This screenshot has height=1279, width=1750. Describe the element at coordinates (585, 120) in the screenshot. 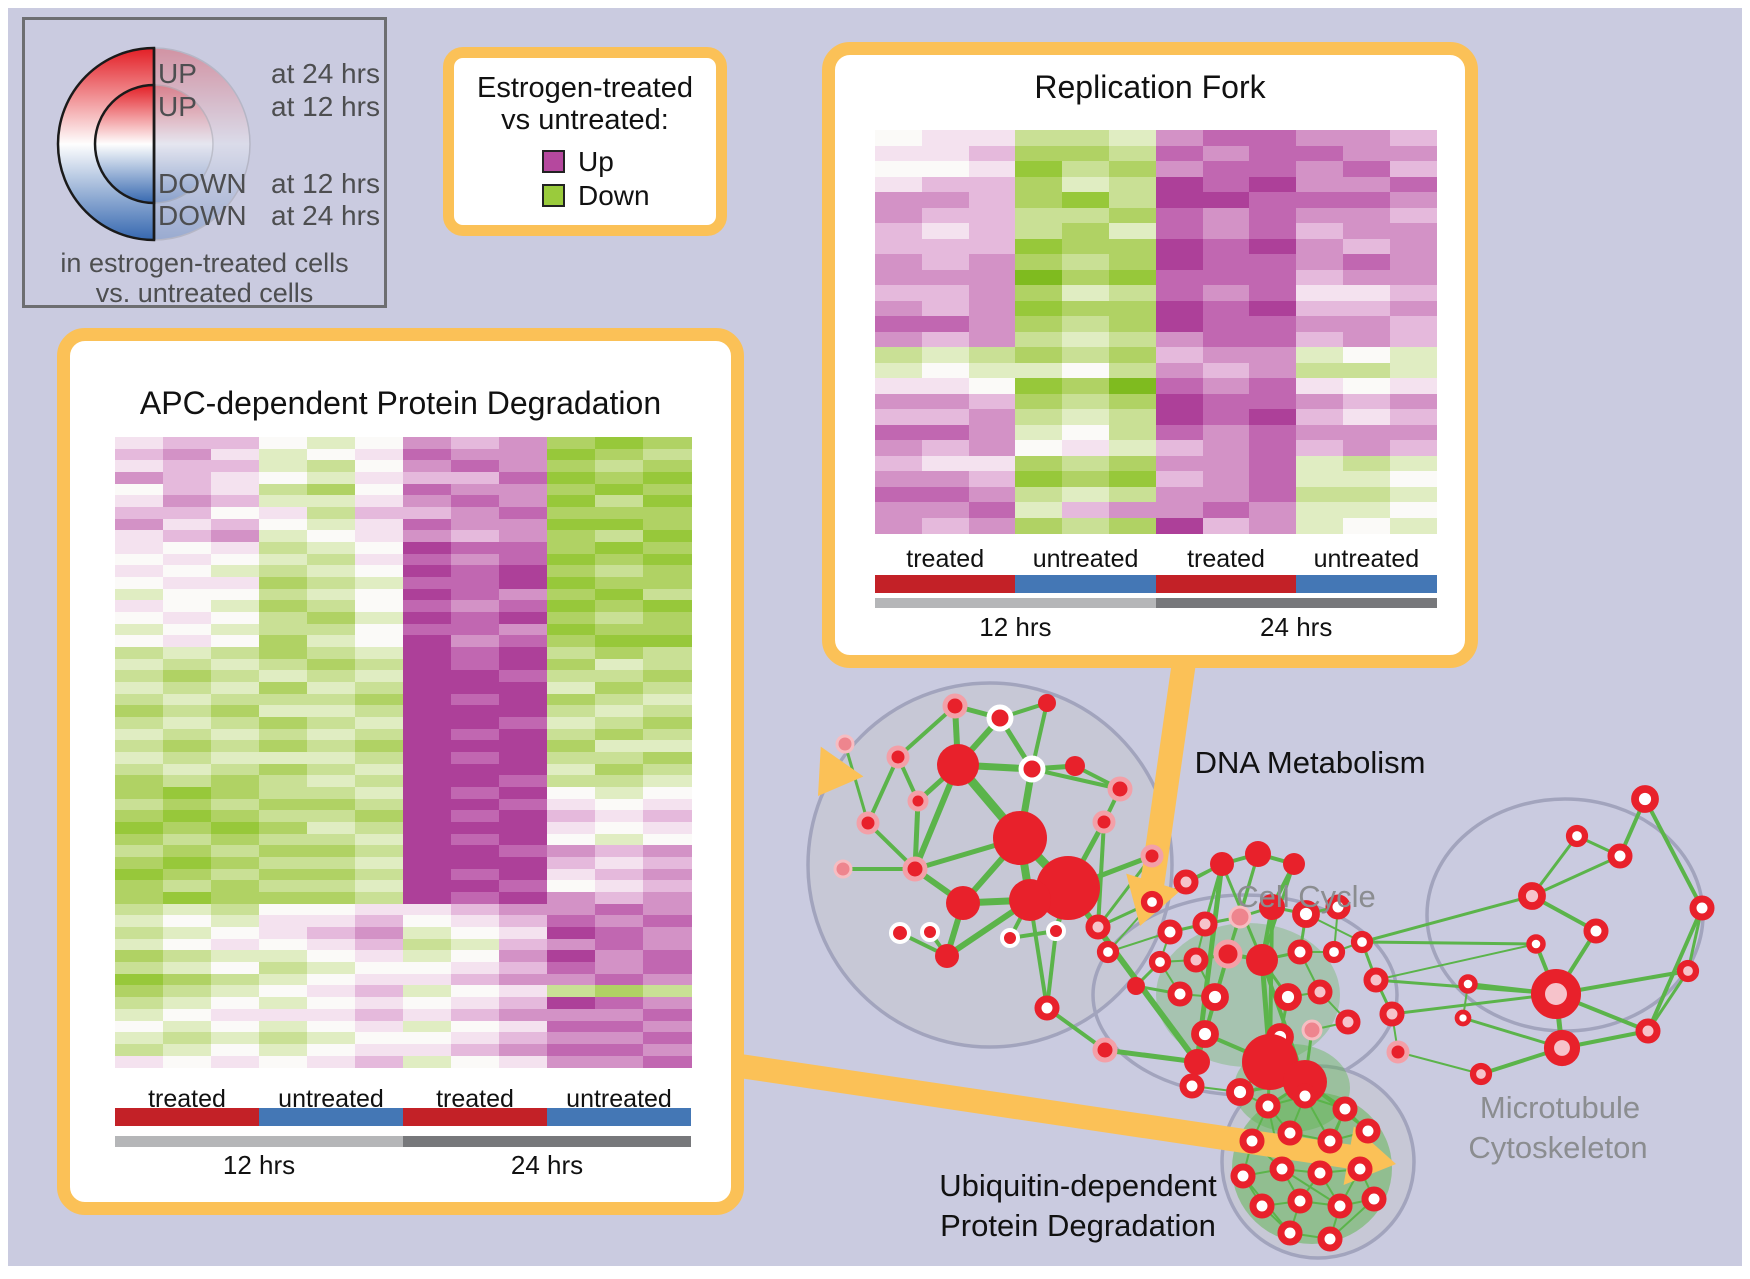

I see `updown-title-line2: vs untreated:` at that location.